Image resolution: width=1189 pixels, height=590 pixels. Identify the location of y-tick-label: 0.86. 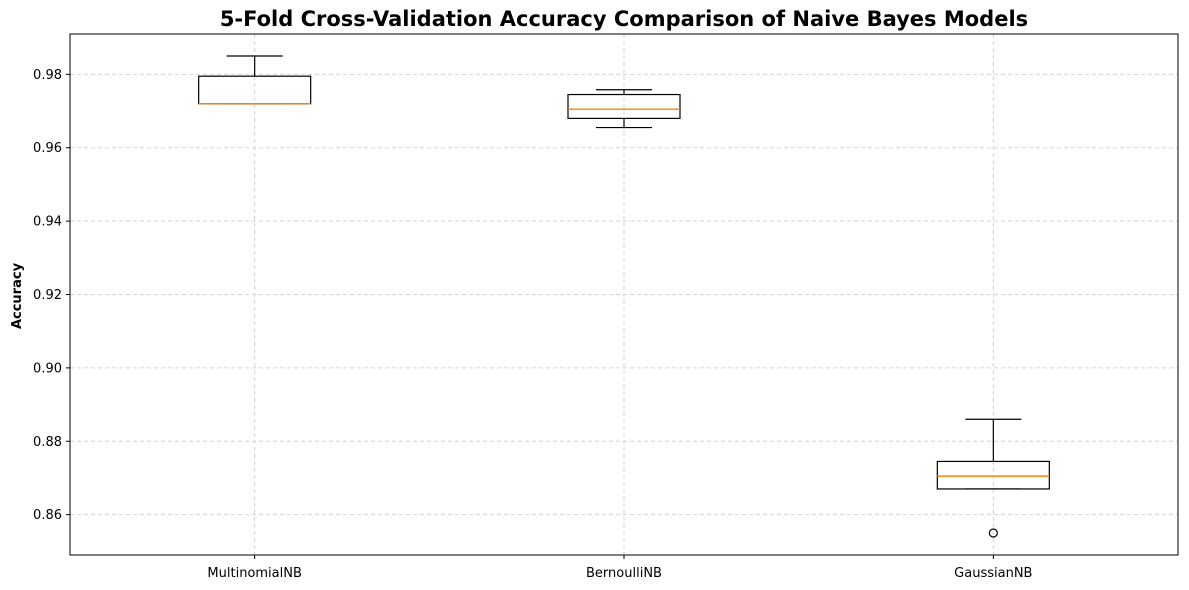
(47, 515).